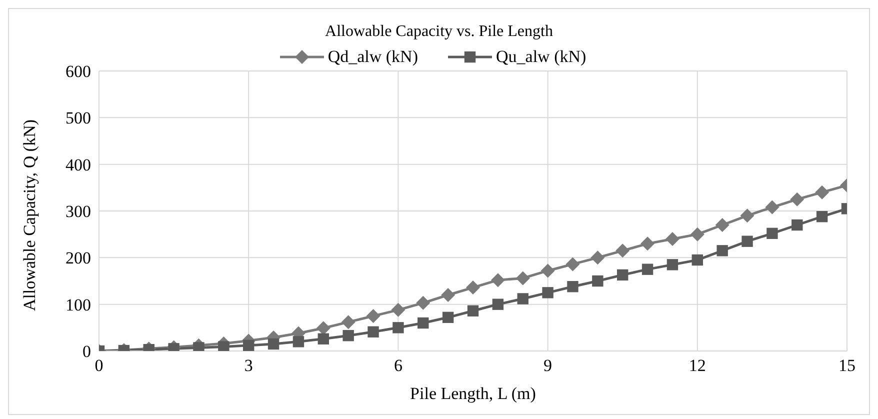 The height and width of the screenshot is (419, 878). I want to click on x-axis-title: Pile Length, L (m), so click(473, 393).